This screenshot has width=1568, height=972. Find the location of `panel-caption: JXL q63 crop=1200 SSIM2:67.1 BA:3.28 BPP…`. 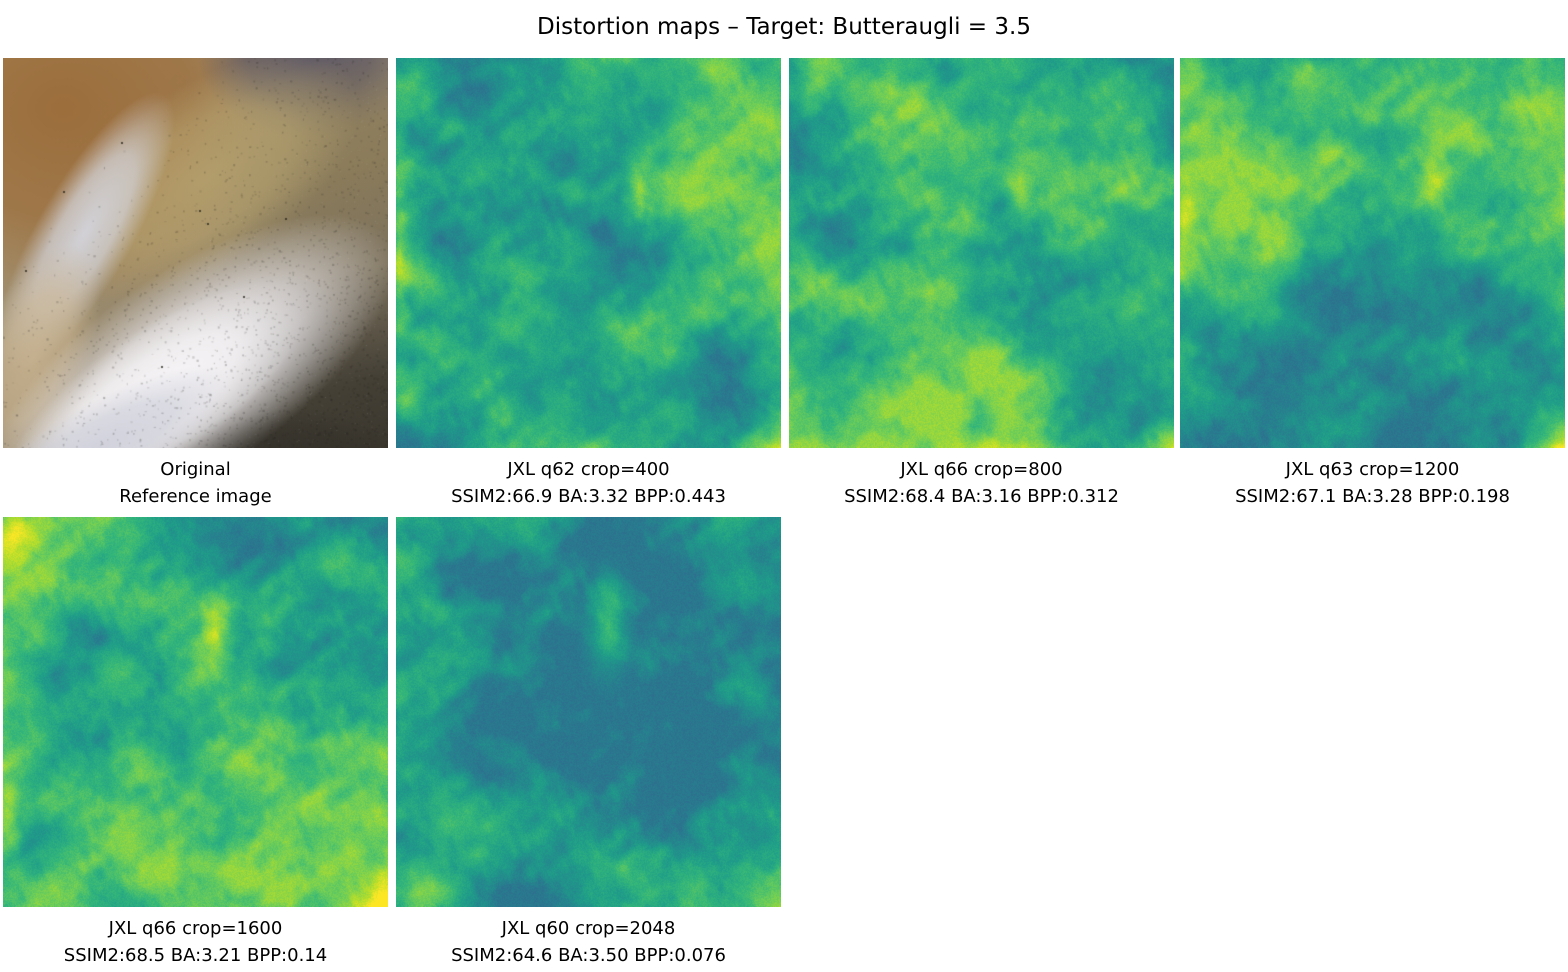

panel-caption: JXL q63 crop=1200 SSIM2:67.1 BA:3.28 BPP… is located at coordinates (1372, 483).